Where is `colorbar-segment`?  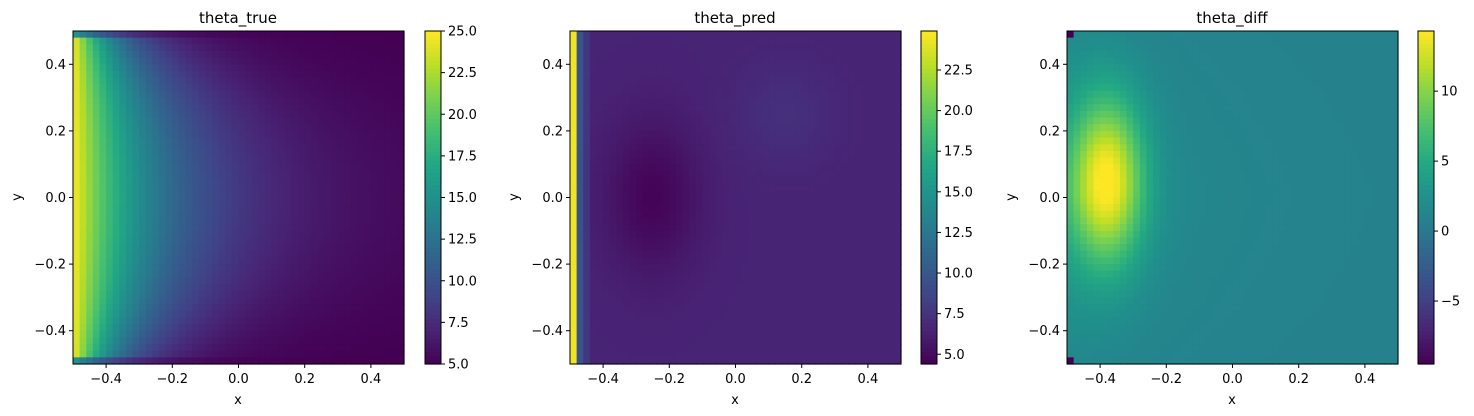
colorbar-segment is located at coordinates (433, 271).